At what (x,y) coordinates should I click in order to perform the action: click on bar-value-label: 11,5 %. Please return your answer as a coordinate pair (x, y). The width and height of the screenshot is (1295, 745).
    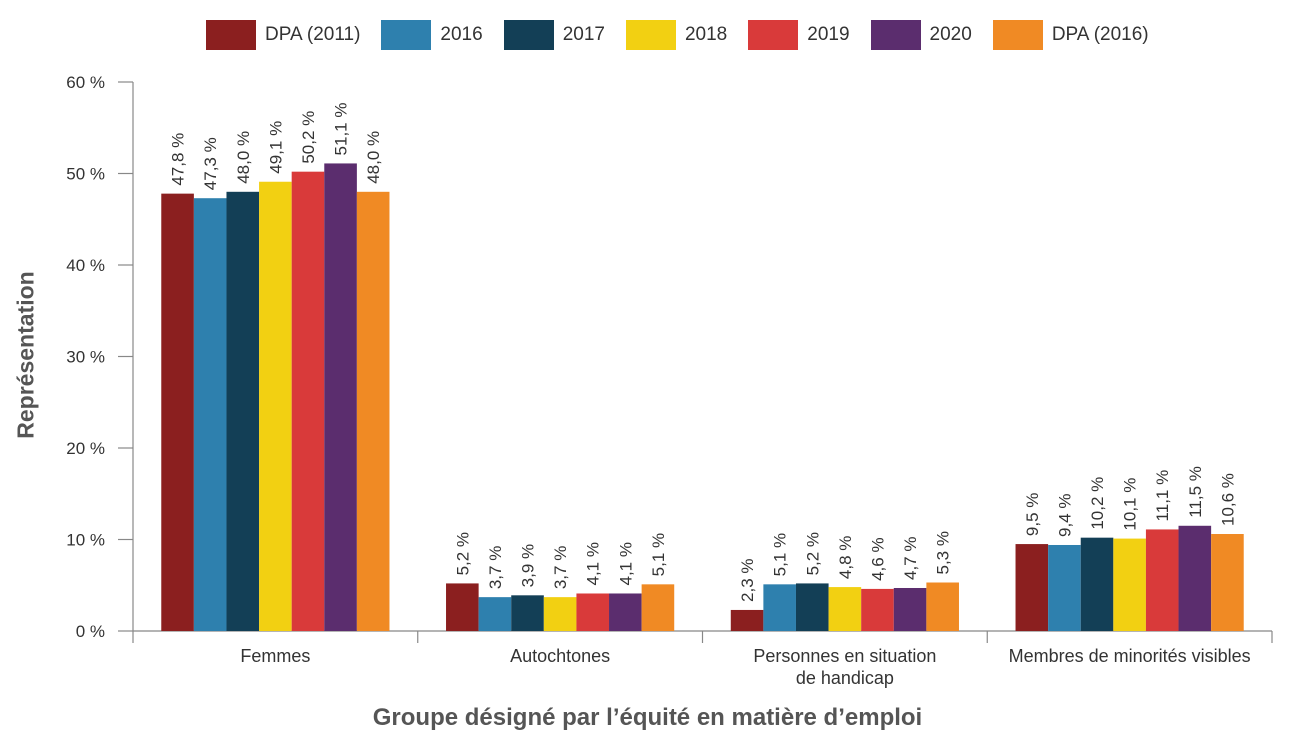
    Looking at the image, I should click on (1195, 492).